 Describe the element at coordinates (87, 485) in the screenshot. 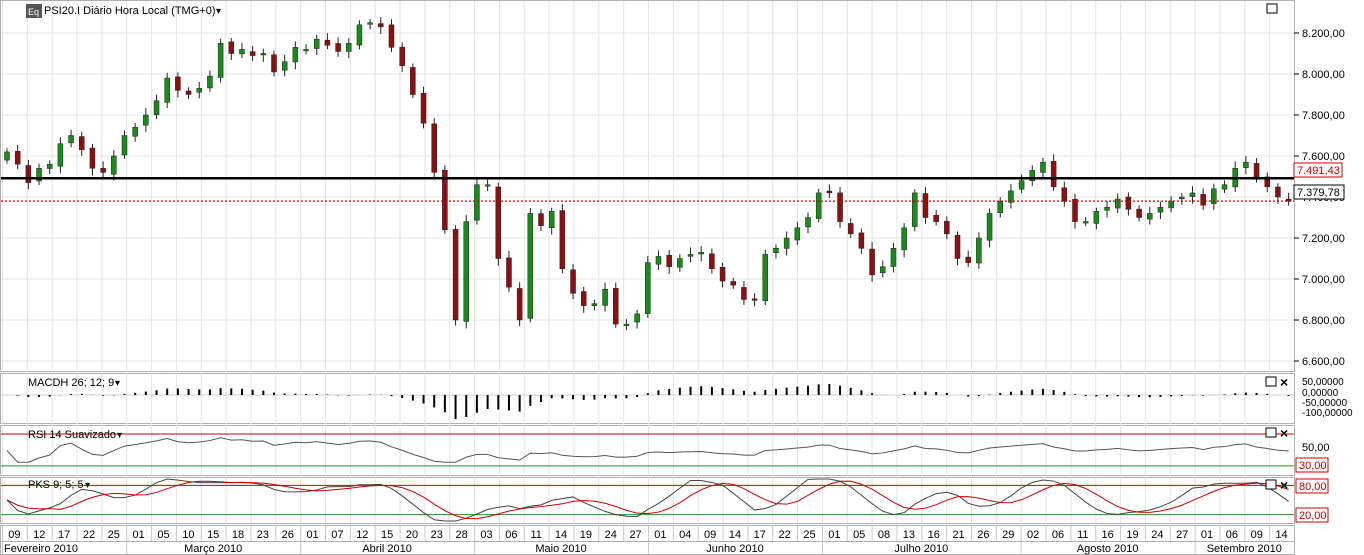

I see `pks-dropdown-icon: ▾` at that location.